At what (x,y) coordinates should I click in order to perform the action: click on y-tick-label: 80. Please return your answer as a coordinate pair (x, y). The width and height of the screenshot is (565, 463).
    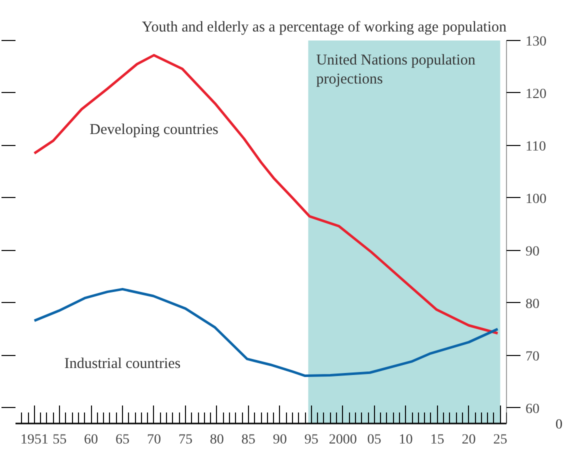
    Looking at the image, I should click on (533, 304).